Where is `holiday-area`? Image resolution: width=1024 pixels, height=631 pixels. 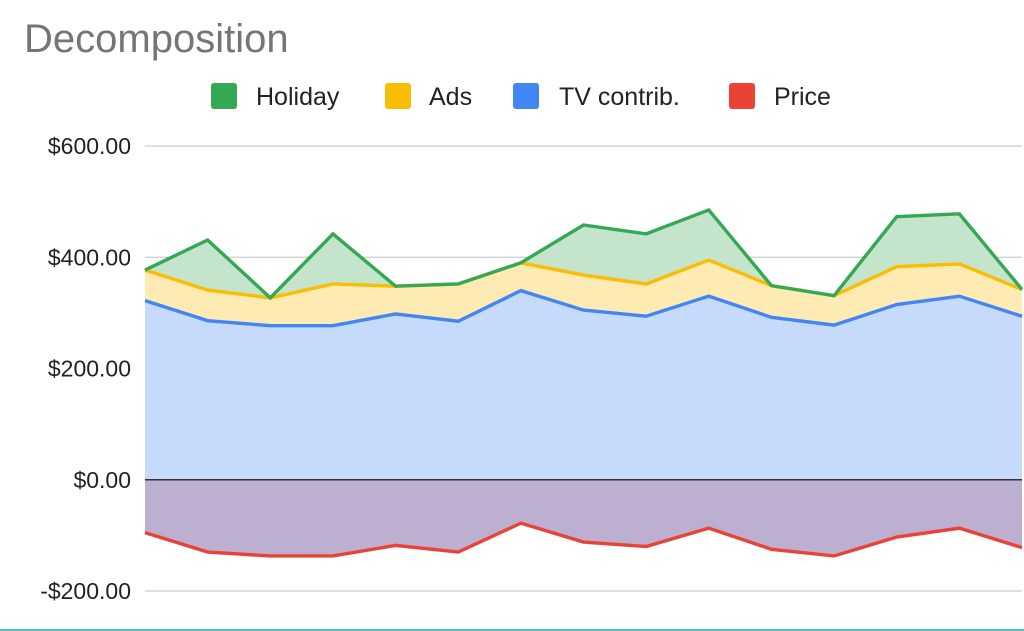 holiday-area is located at coordinates (583, 253).